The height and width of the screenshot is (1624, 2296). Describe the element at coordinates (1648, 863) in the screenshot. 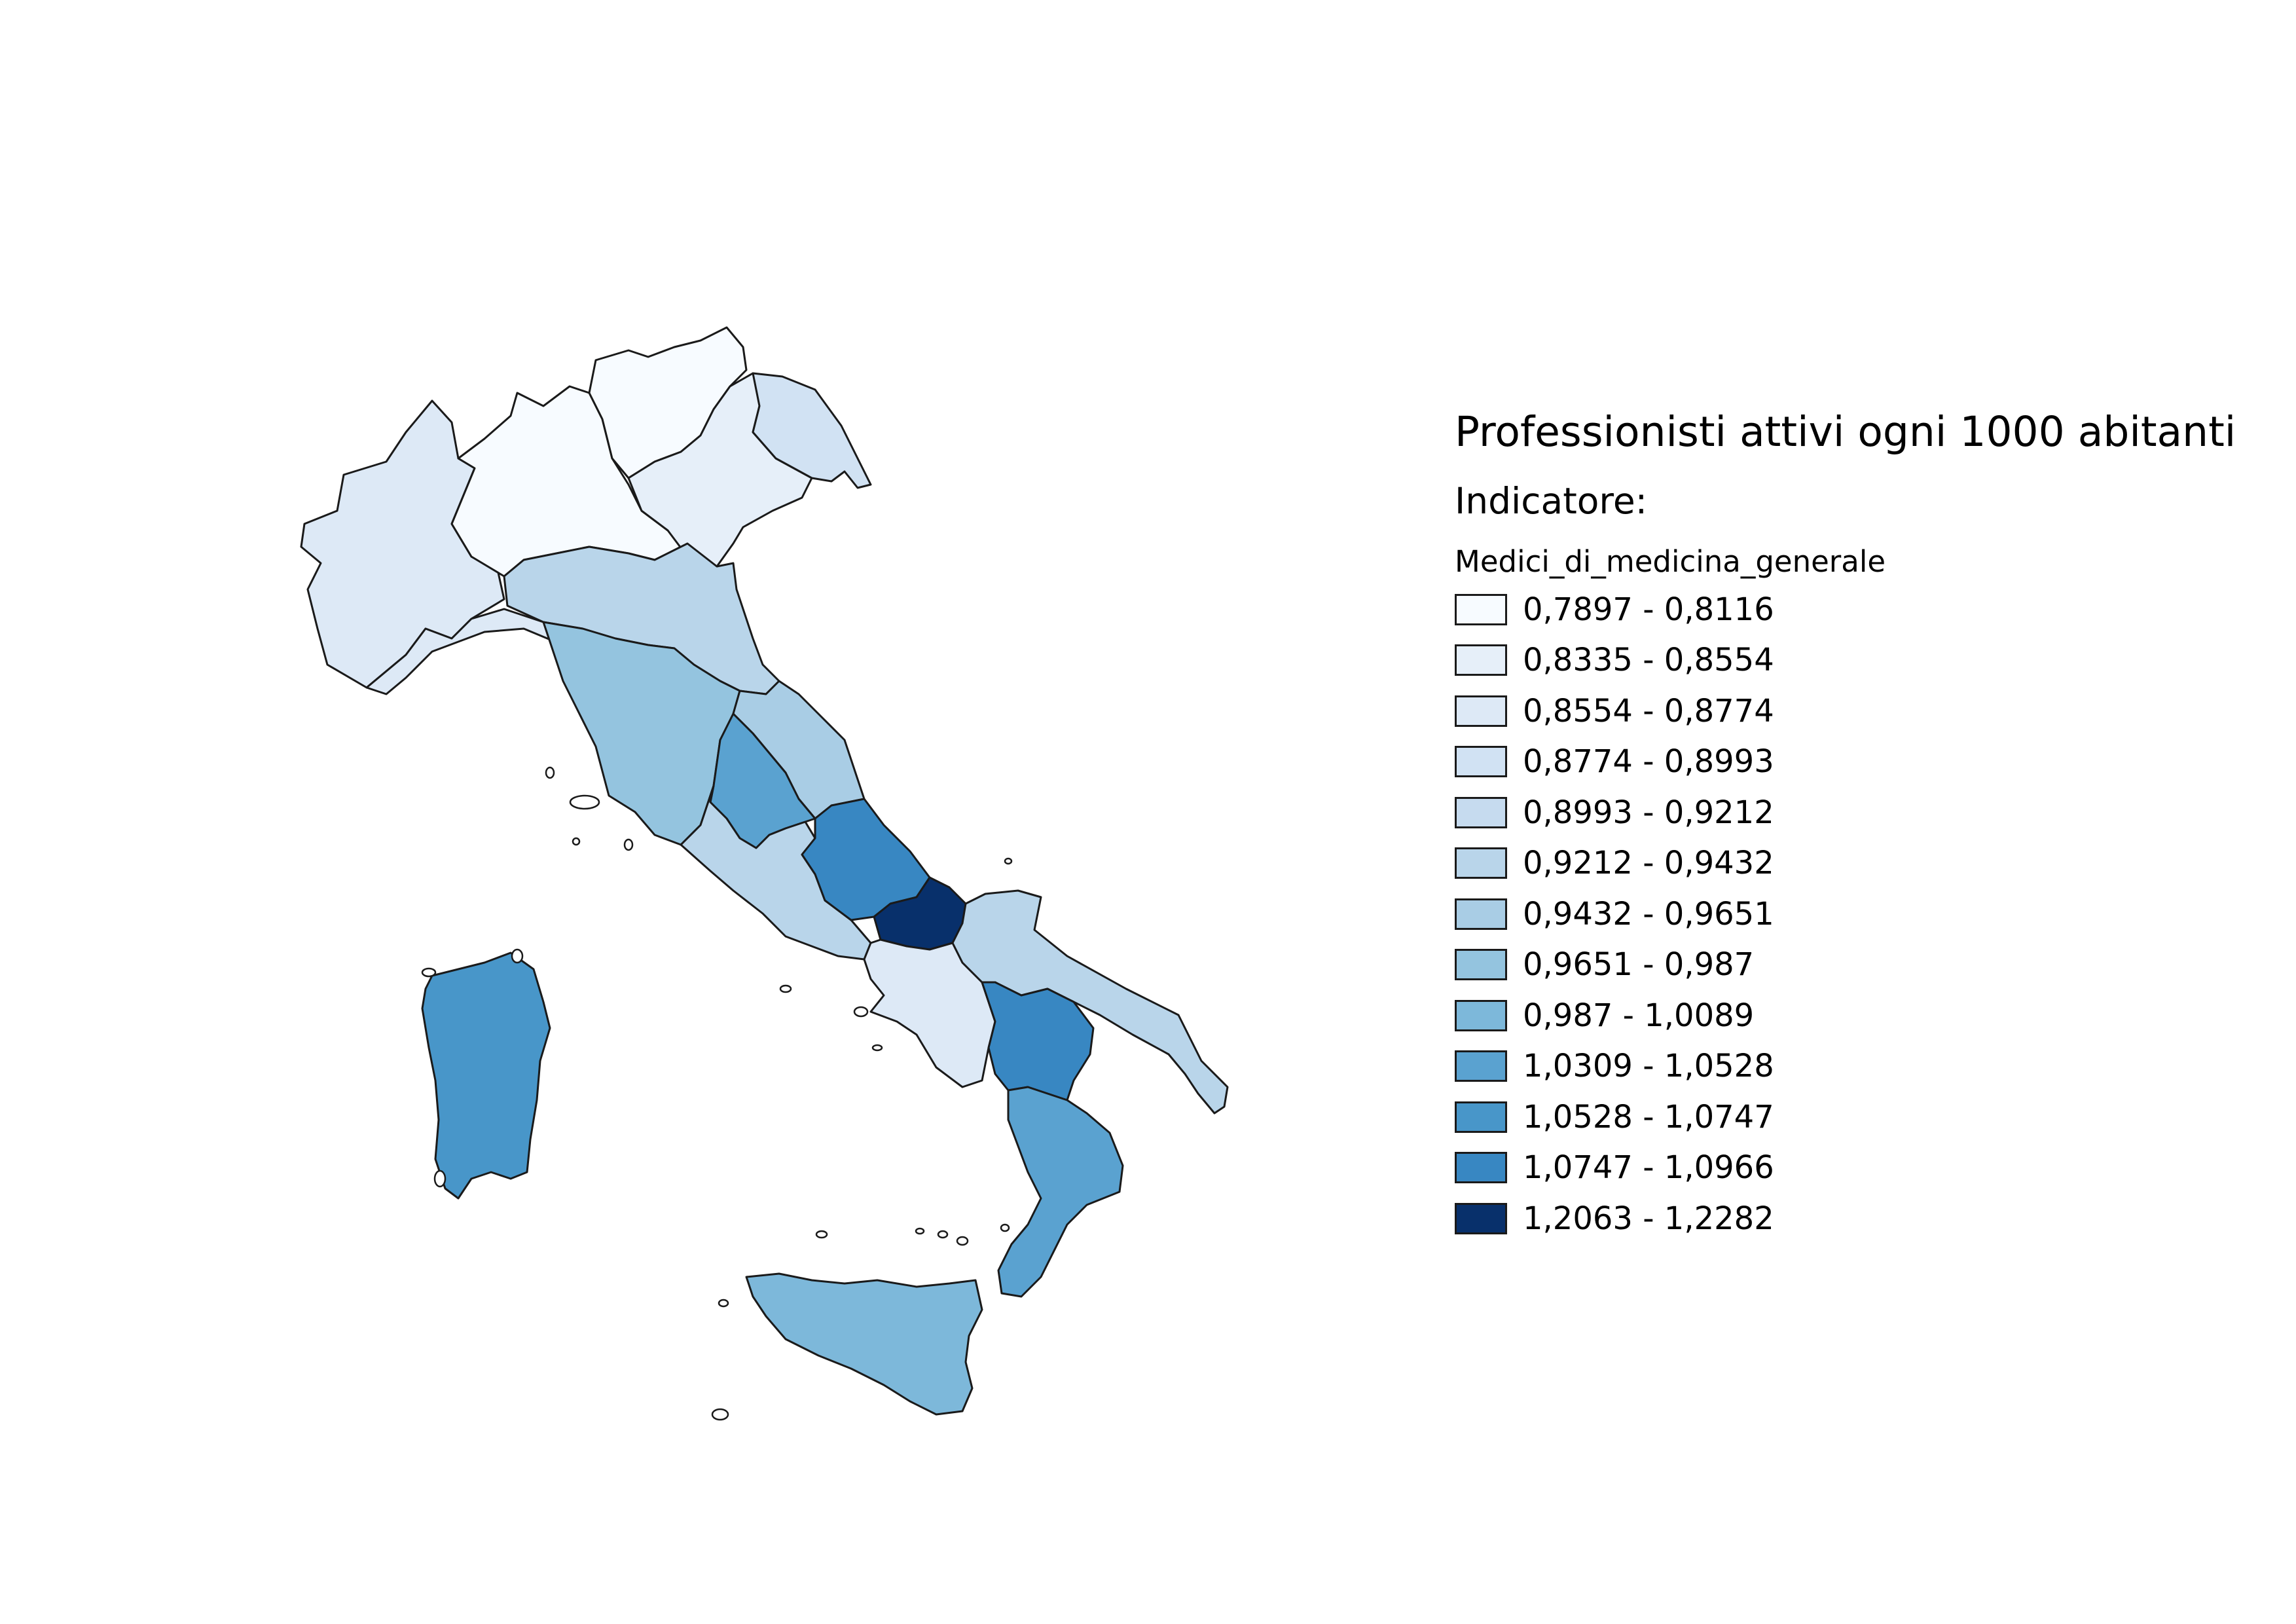

I see `legend-label: 0,9212 - 0,9432` at that location.